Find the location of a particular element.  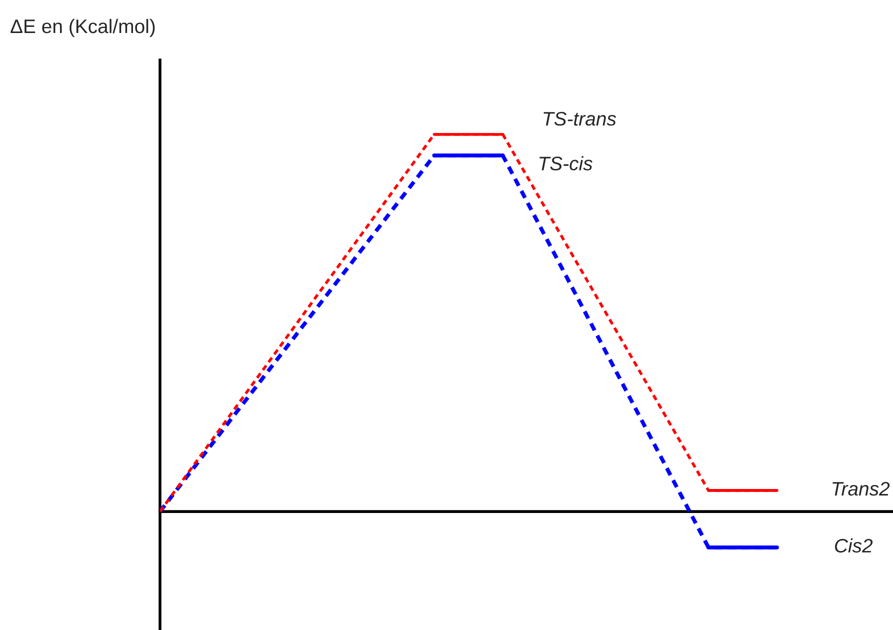

text: ΔE en (Kcal/mol) is located at coordinates (82, 28).